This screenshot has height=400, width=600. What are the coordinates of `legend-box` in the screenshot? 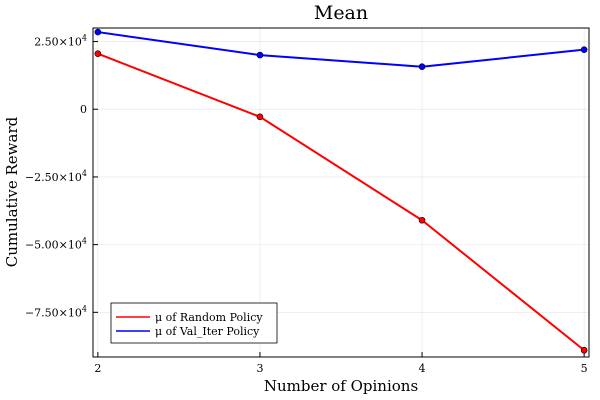 It's located at (194, 323).